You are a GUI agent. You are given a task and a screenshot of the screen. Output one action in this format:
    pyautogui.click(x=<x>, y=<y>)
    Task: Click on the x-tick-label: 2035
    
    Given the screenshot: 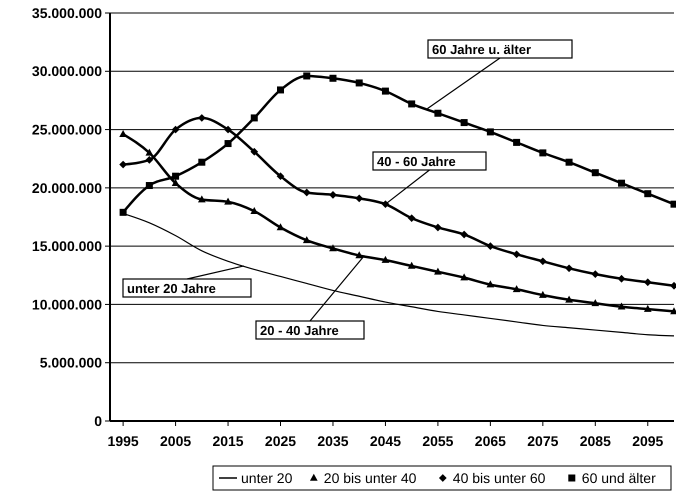 What is the action you would take?
    pyautogui.click(x=333, y=441)
    